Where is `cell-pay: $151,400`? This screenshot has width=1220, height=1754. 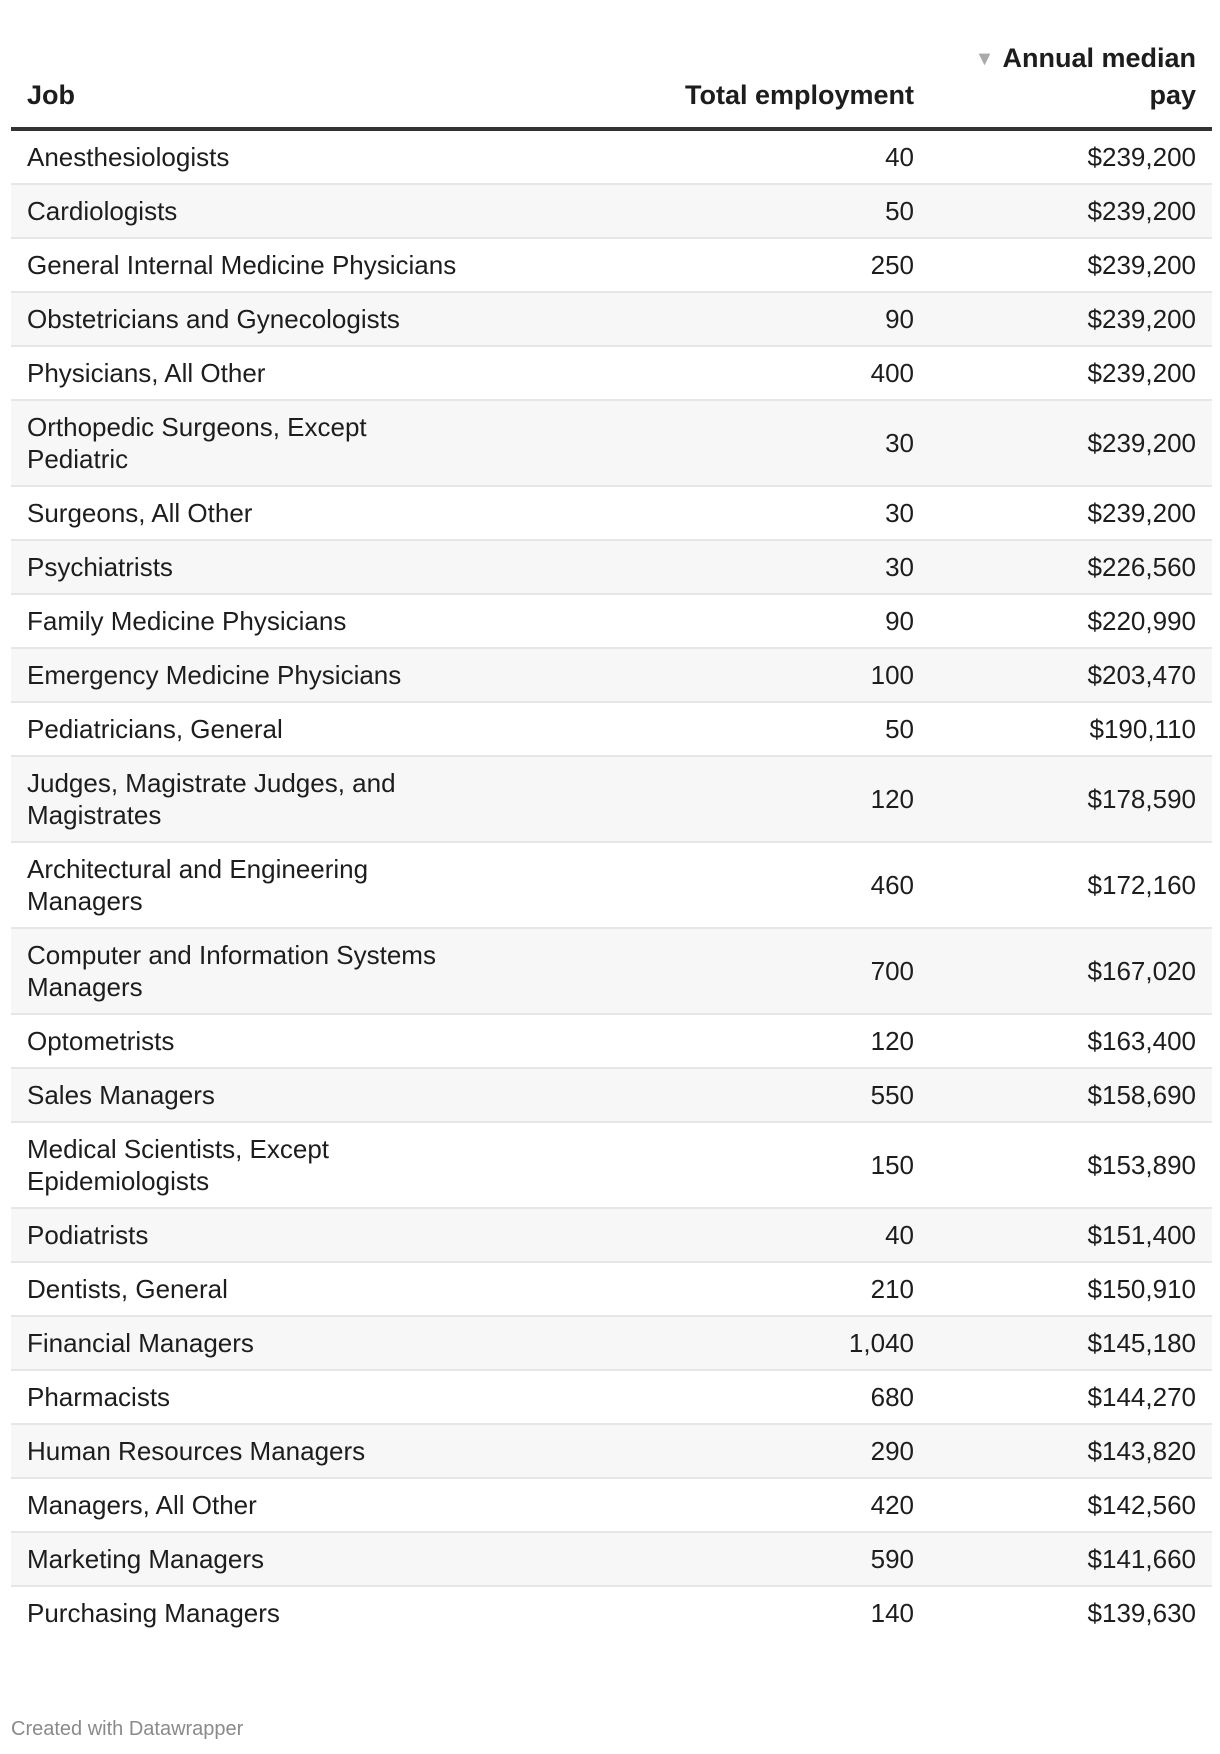
cell-pay: $151,400 is located at coordinates (1071, 1235).